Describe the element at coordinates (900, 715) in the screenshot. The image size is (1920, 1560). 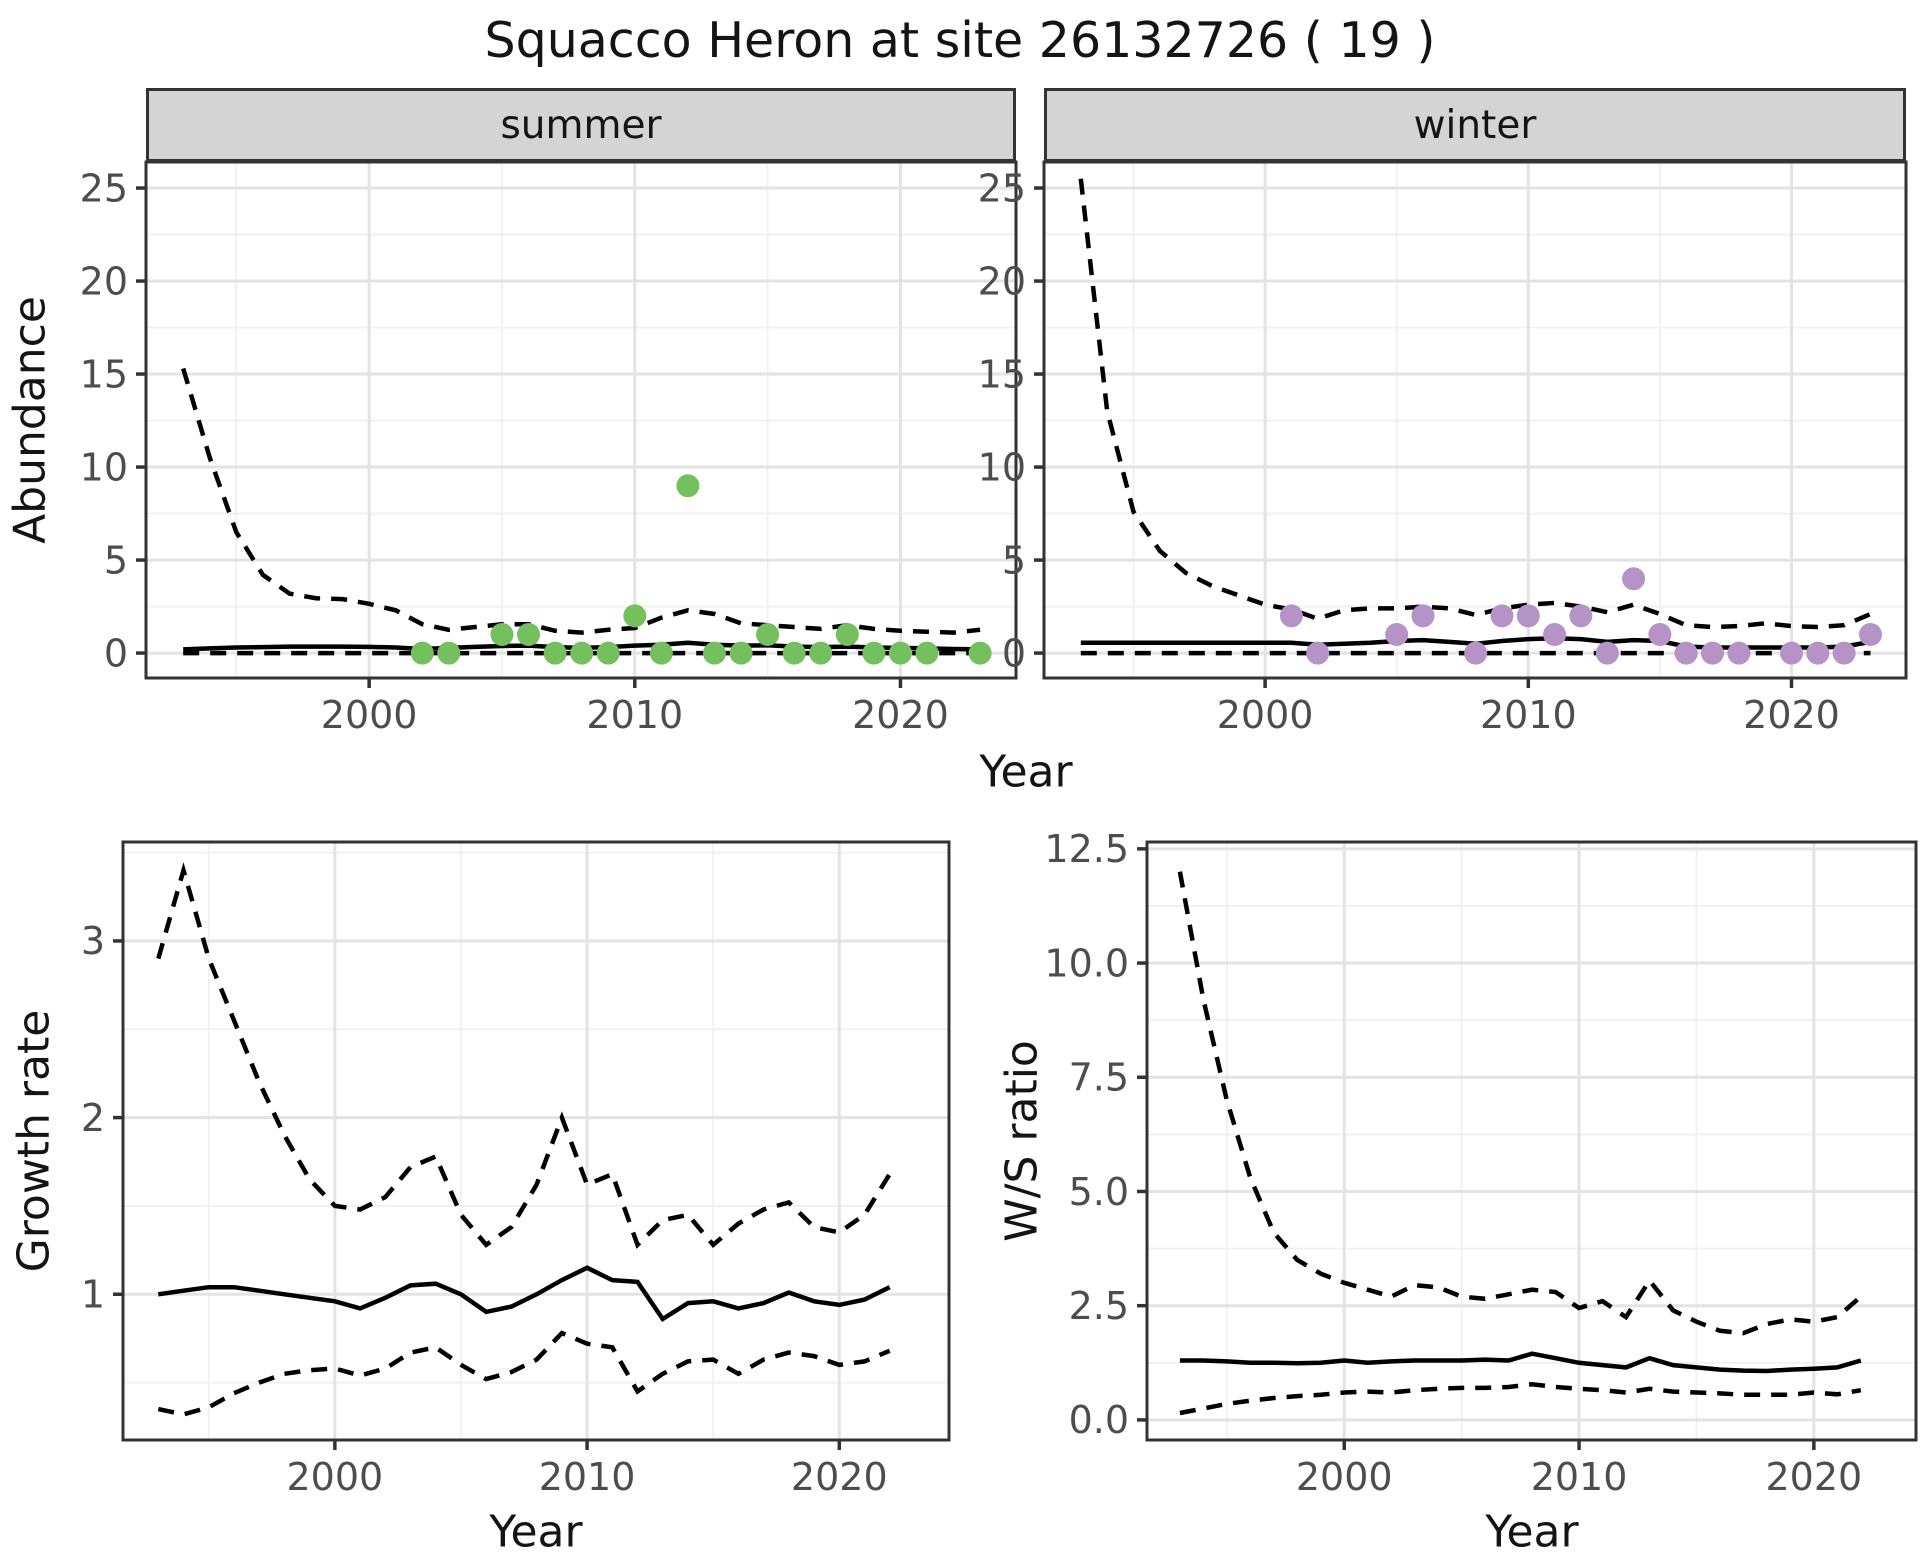
I see `abundance_summer-x-tick-label: 2020` at that location.